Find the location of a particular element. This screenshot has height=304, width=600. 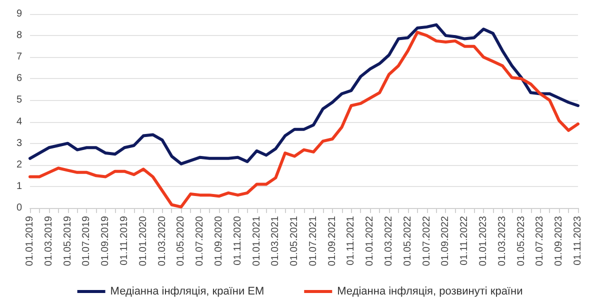

x-tick-label: 01.09.2020 is located at coordinates (218, 241).